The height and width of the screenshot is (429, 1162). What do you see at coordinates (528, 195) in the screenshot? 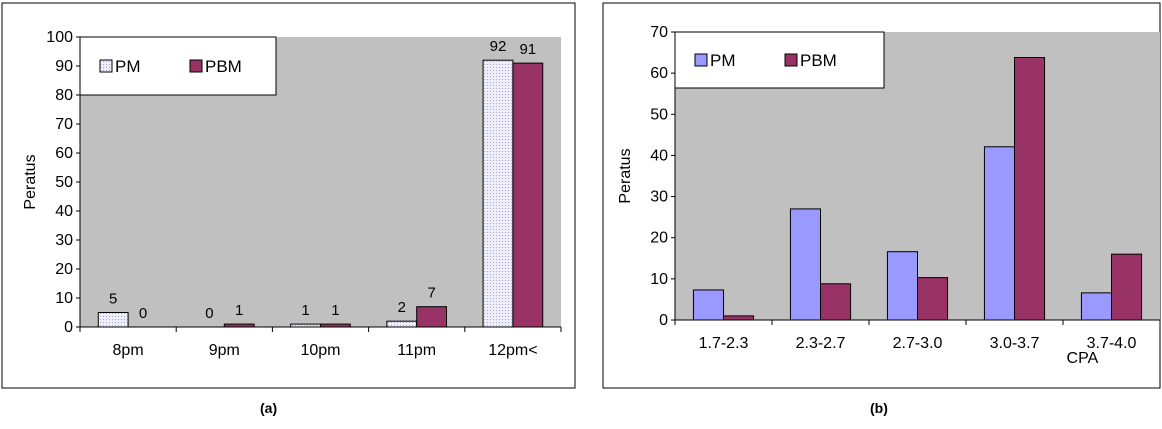
I see `bar-pbm-12pm<` at bounding box center [528, 195].